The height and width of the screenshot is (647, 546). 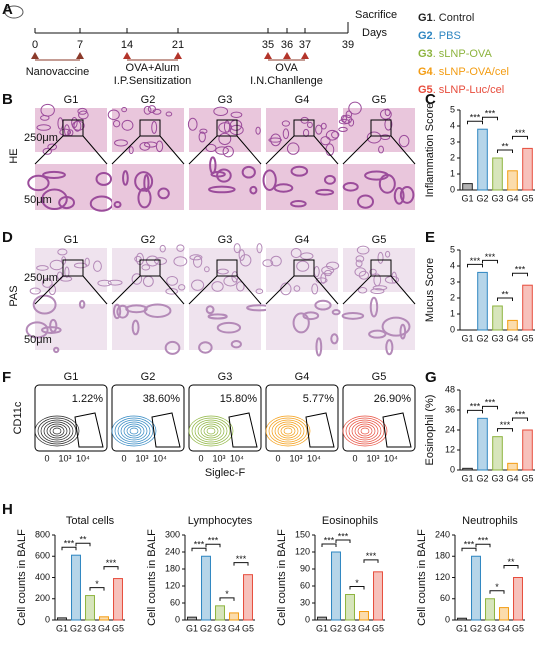 I want to click on y-axis-label: Cell counts in BALF, so click(x=22, y=577).